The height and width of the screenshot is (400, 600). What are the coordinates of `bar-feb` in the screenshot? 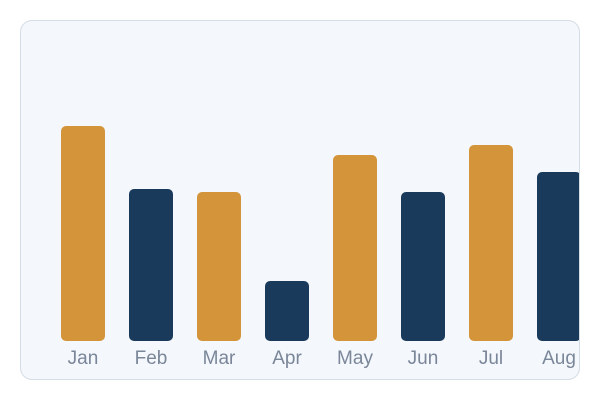 It's located at (151, 265).